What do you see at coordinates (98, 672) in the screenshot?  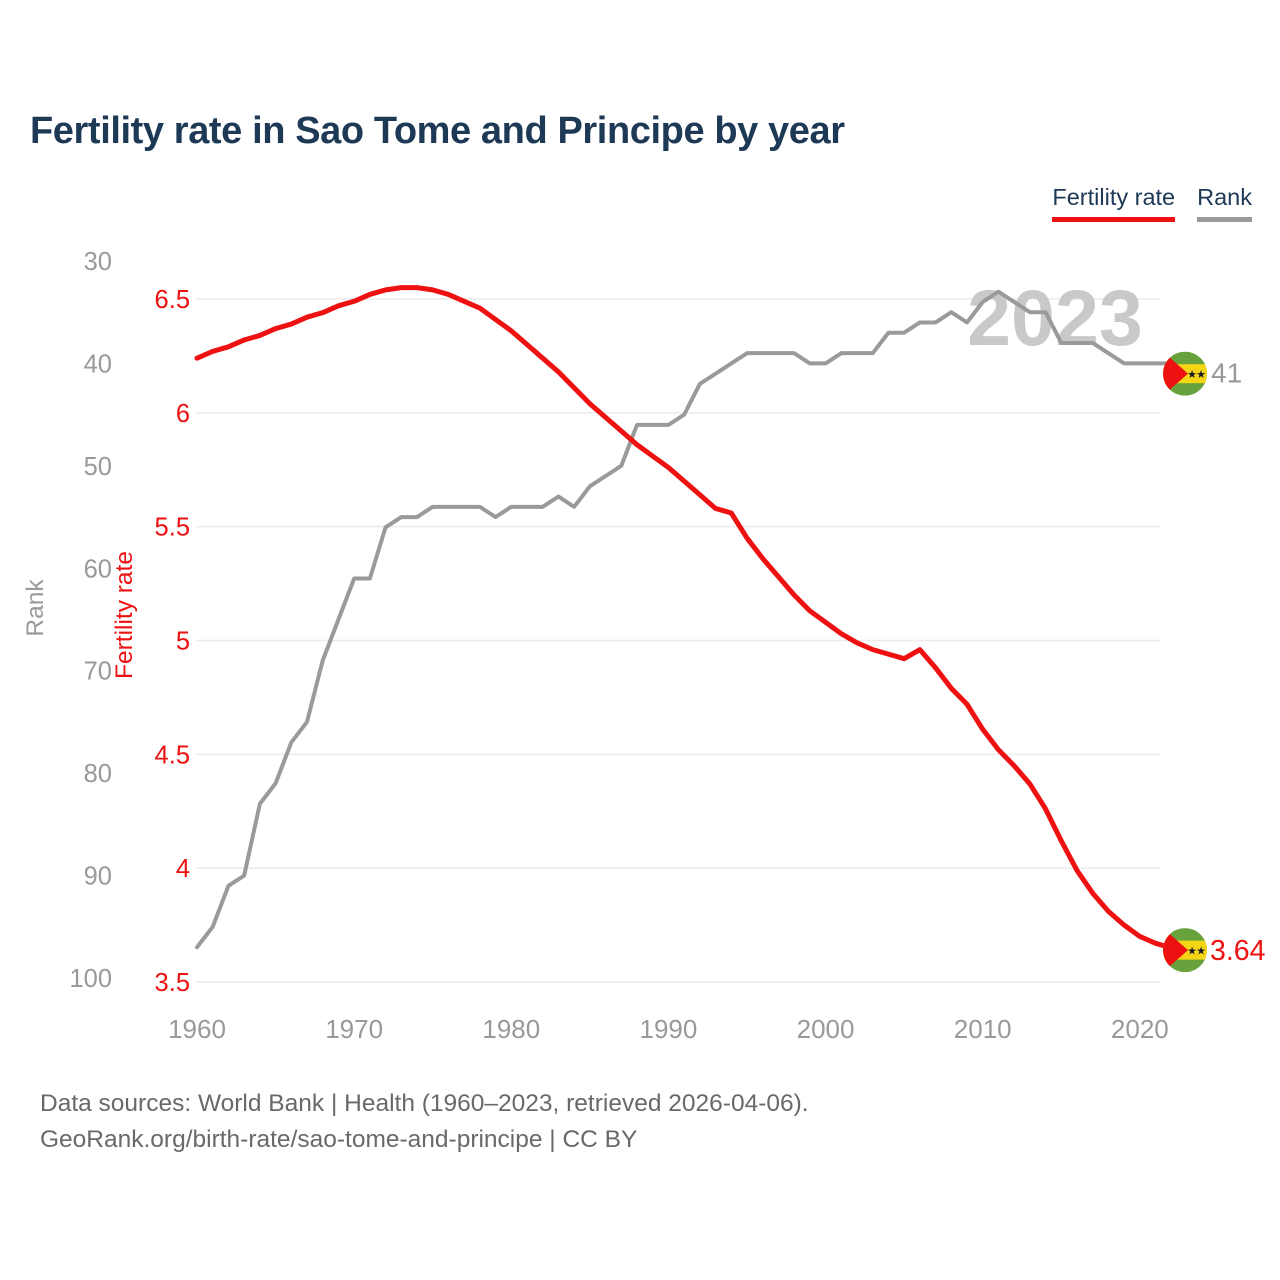 I see `rank-tick-label: 70` at bounding box center [98, 672].